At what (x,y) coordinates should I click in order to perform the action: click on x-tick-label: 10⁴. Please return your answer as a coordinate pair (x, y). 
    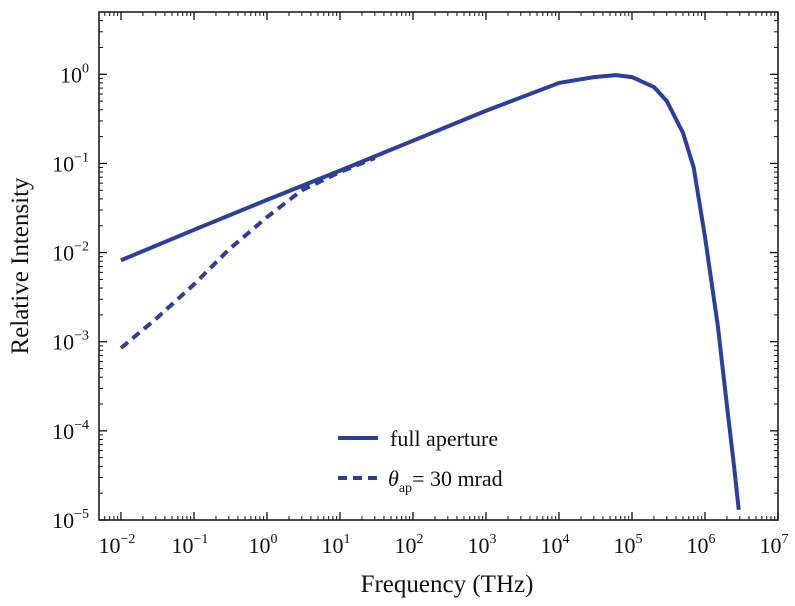
    Looking at the image, I should click on (554, 545).